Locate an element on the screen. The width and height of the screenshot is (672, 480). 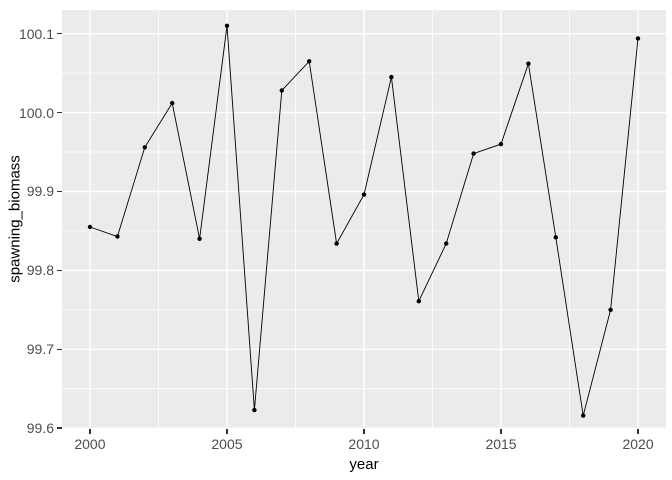
x-tick-label: 2005 is located at coordinates (227, 444).